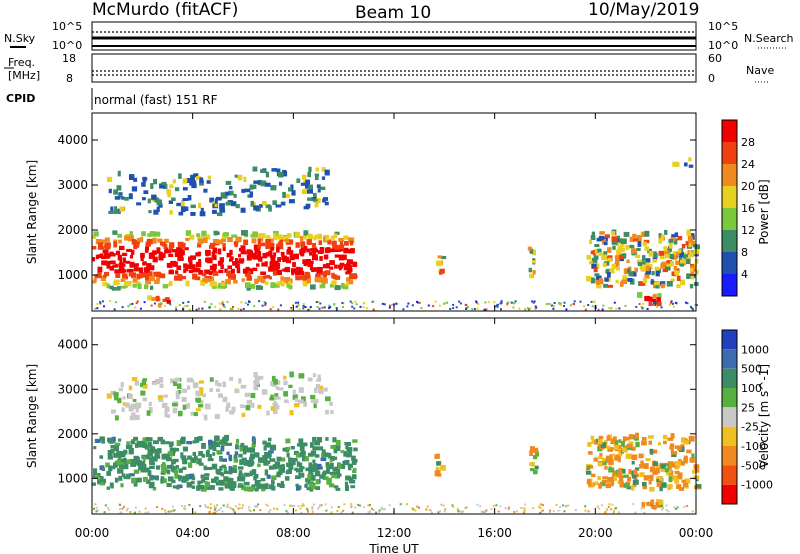 The image size is (800, 554). What do you see at coordinates (20, 98) in the screenshot?
I see `cpid-label: CPID` at bounding box center [20, 98].